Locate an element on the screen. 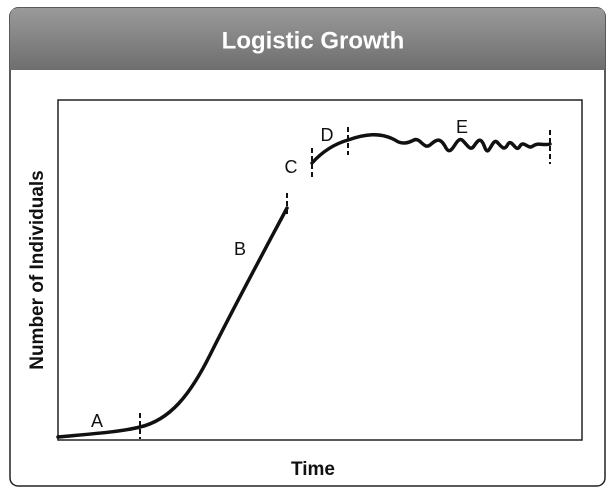 The height and width of the screenshot is (493, 613). header-band is located at coordinates (307, 39).